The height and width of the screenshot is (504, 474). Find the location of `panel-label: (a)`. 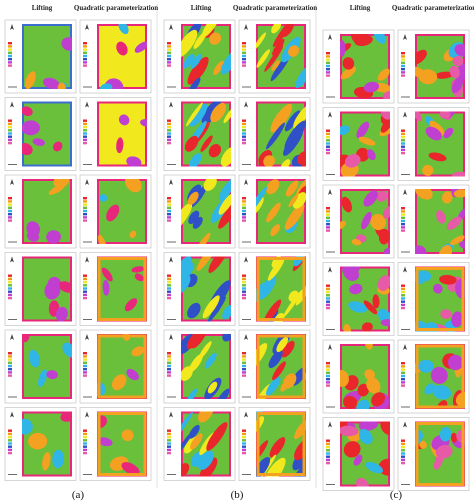

panel-label: (a) is located at coordinates (78, 495).